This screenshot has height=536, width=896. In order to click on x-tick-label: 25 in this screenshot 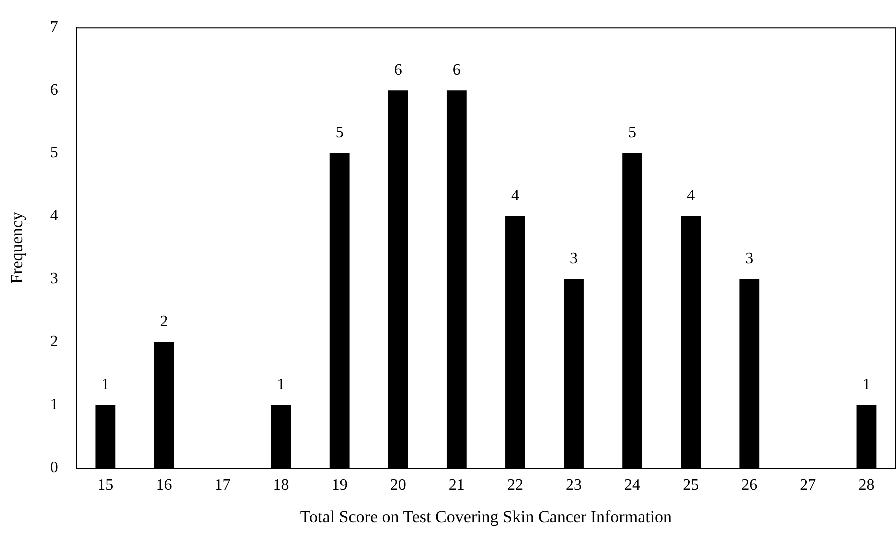, I will do `click(691, 485)`.